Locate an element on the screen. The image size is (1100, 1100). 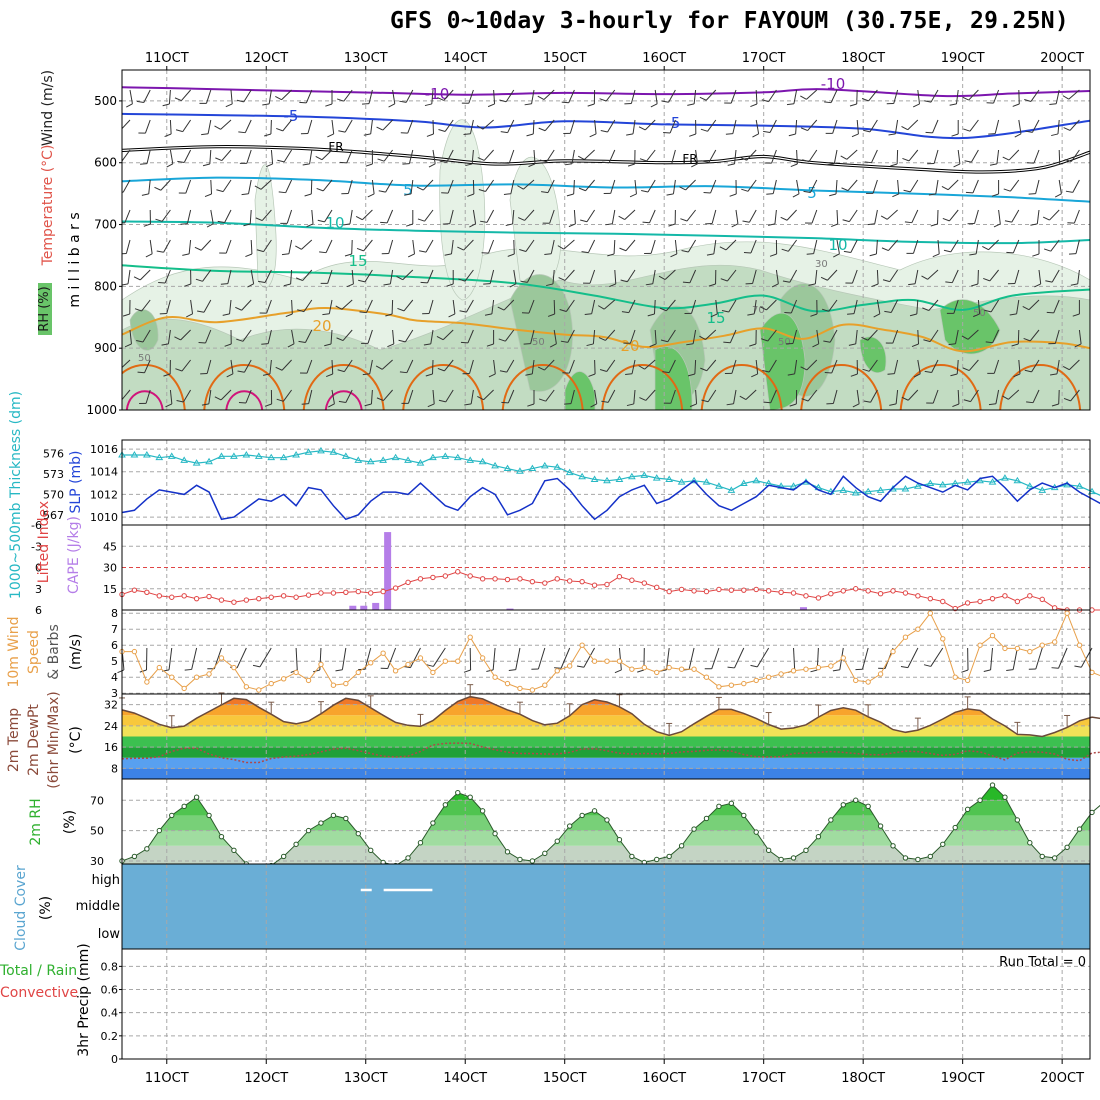
lifted-y-tick: -3 is located at coordinates (36, 546).